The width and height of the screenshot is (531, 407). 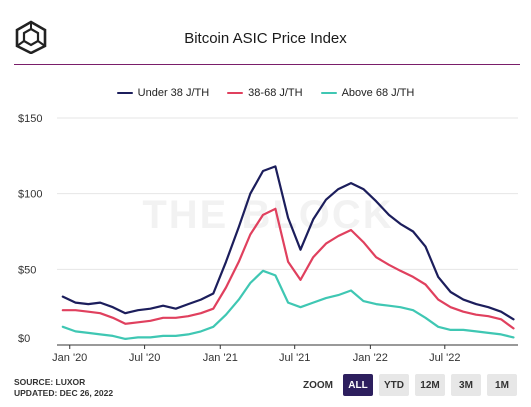 I want to click on zoom-controls: ZOOM ALL YTD 12M 3M 1M, so click(x=410, y=385).